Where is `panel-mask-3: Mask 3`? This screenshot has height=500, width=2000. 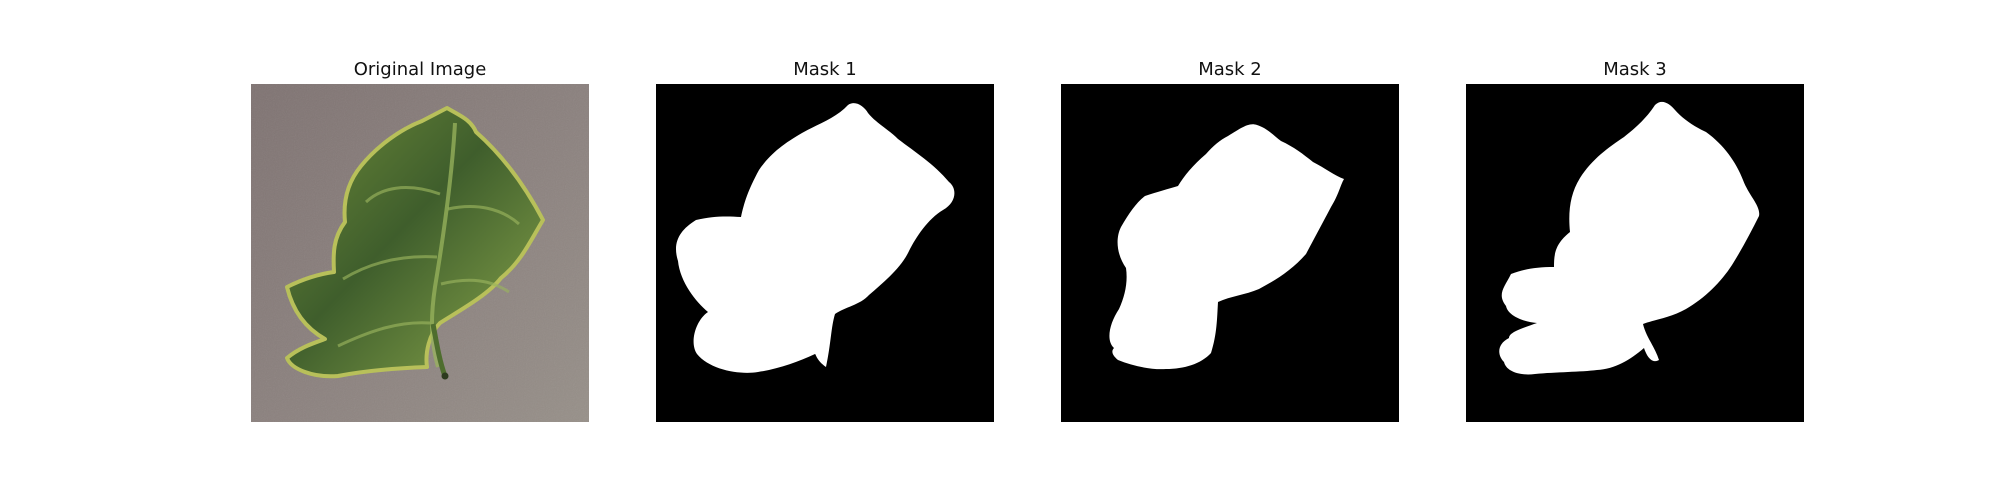
panel-mask-3: Mask 3 is located at coordinates (1635, 243).